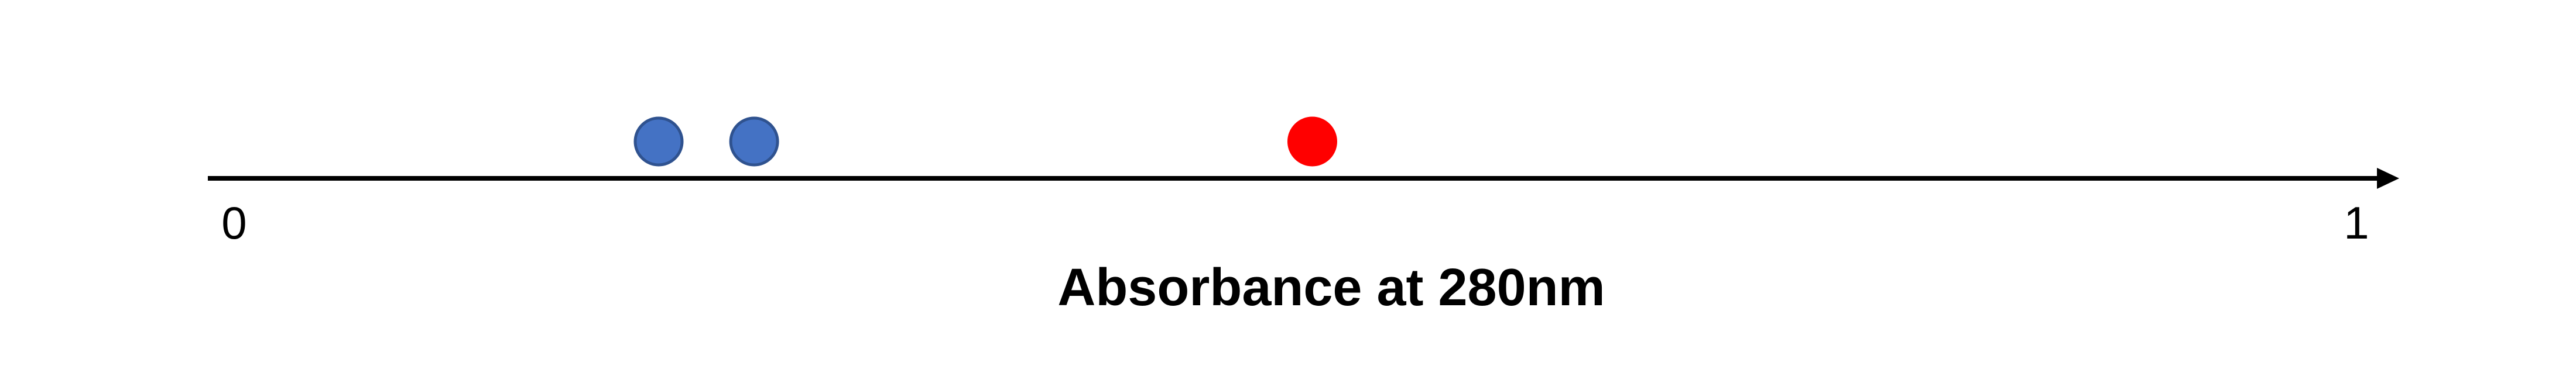 Image resolution: width=2576 pixels, height=383 pixels. I want to click on x-axis-arrowhead, so click(2388, 178).